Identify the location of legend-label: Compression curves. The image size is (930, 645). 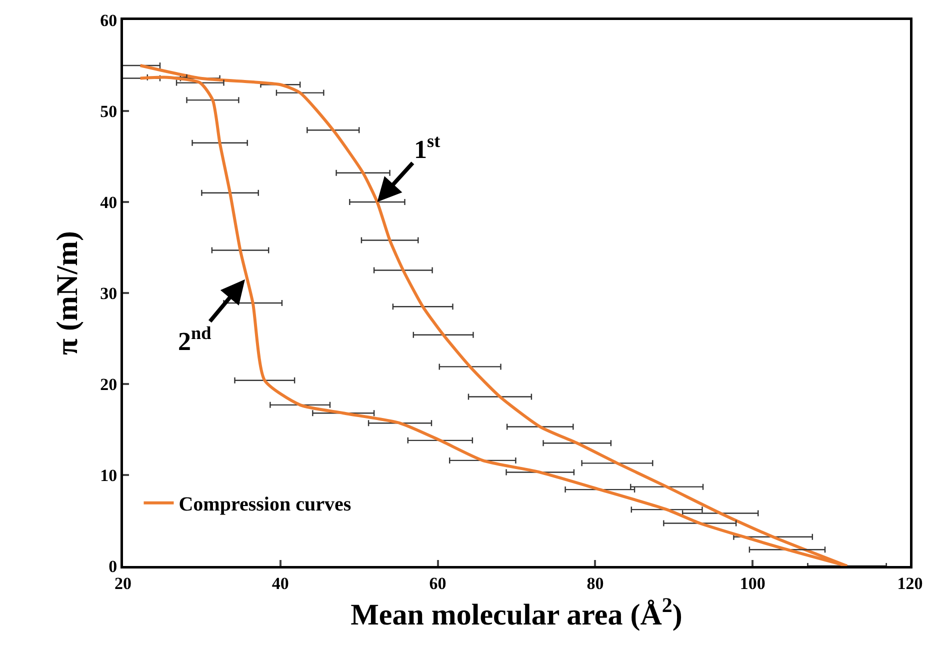
(265, 505).